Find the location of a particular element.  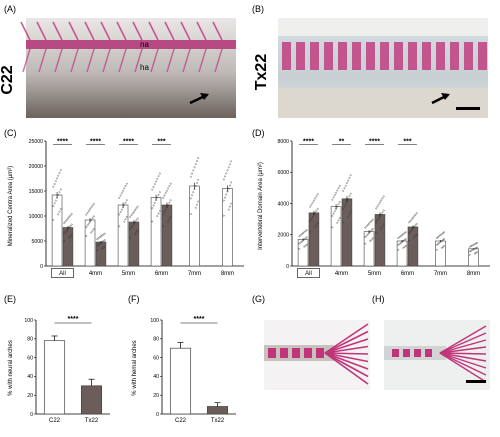

scale-bar-h is located at coordinates (476, 381).